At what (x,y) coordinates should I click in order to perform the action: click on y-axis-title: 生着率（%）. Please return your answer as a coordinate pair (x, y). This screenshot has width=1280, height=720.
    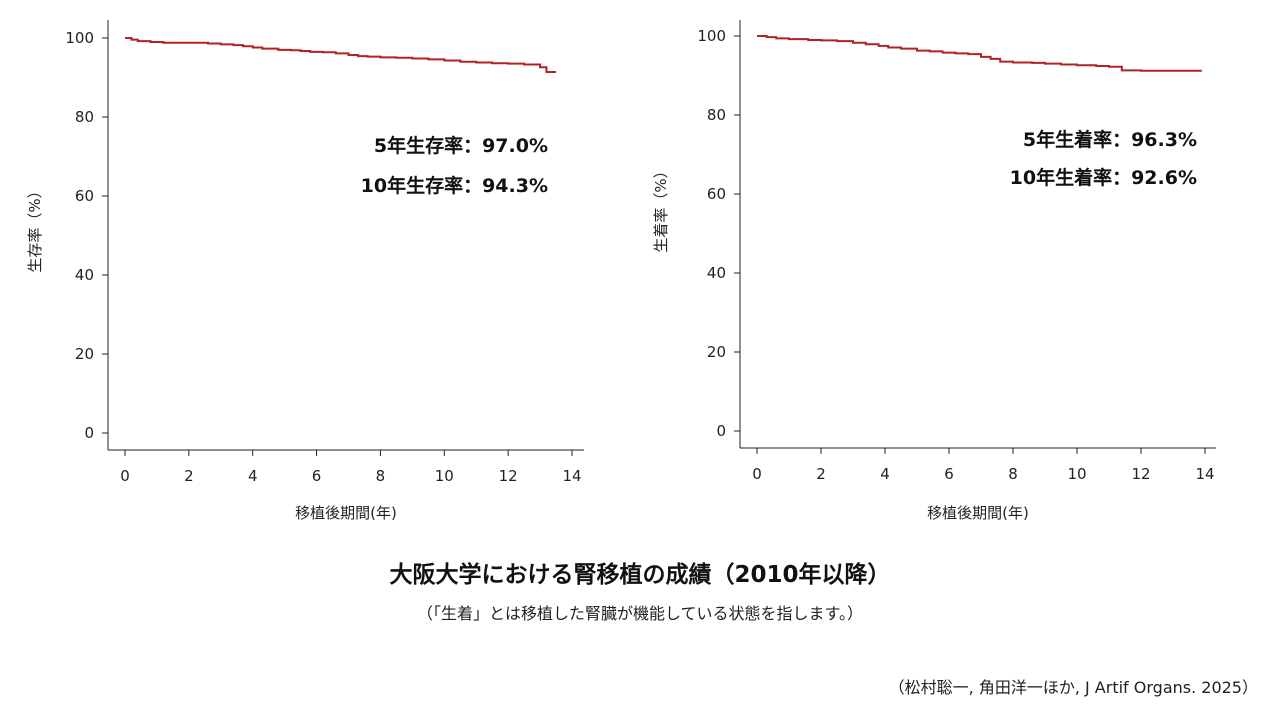
    Looking at the image, I should click on (661, 207).